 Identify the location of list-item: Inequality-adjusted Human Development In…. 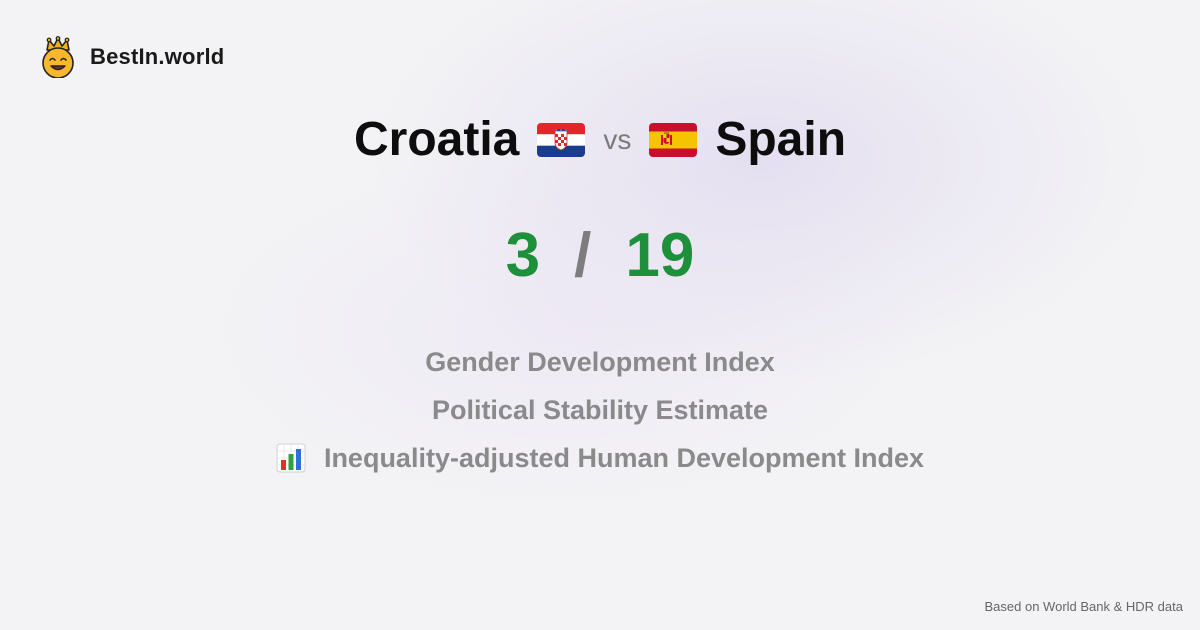
(600, 458).